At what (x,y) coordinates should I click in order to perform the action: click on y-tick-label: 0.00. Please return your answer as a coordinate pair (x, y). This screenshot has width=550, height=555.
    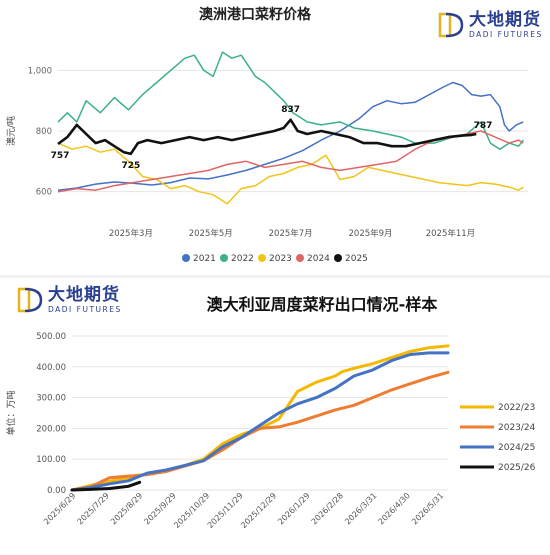
    Looking at the image, I should click on (56, 491).